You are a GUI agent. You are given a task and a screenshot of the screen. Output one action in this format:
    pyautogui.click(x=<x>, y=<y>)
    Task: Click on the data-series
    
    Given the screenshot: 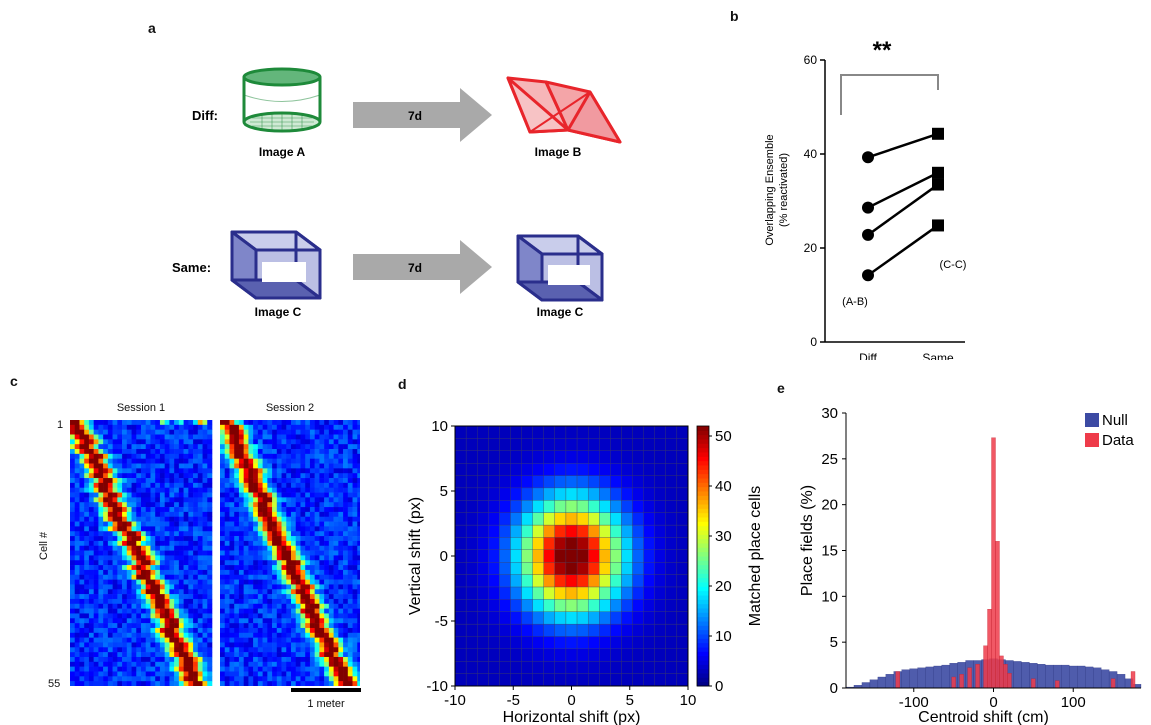 What is the action you would take?
    pyautogui.click(x=1015, y=563)
    